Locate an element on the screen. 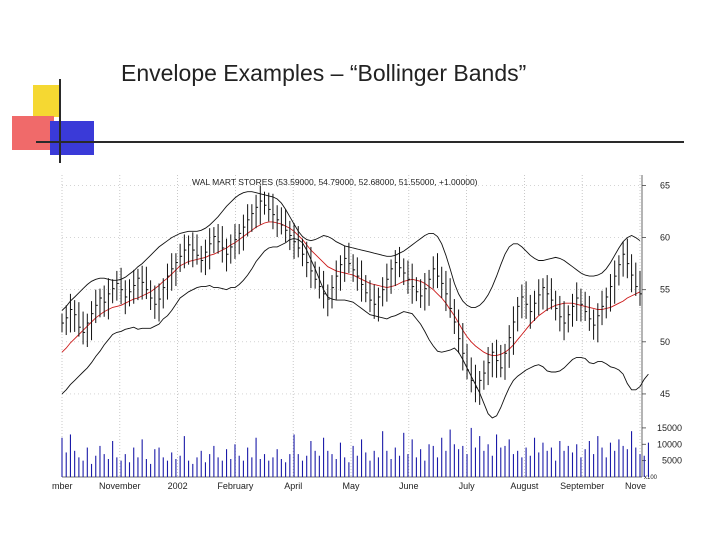 This screenshot has width=720, height=540. decorative-blue-square is located at coordinates (72, 138).